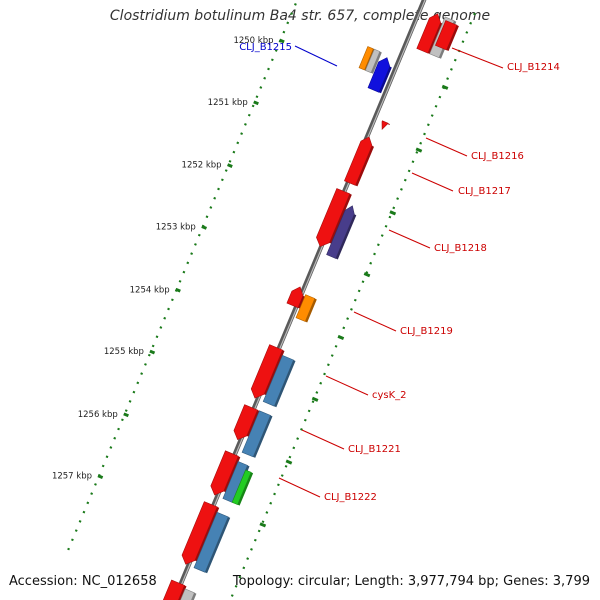 The image size is (600, 600). What do you see at coordinates (202, 166) in the screenshot?
I see `scale-tick-label: 1252 kbp` at bounding box center [202, 166].